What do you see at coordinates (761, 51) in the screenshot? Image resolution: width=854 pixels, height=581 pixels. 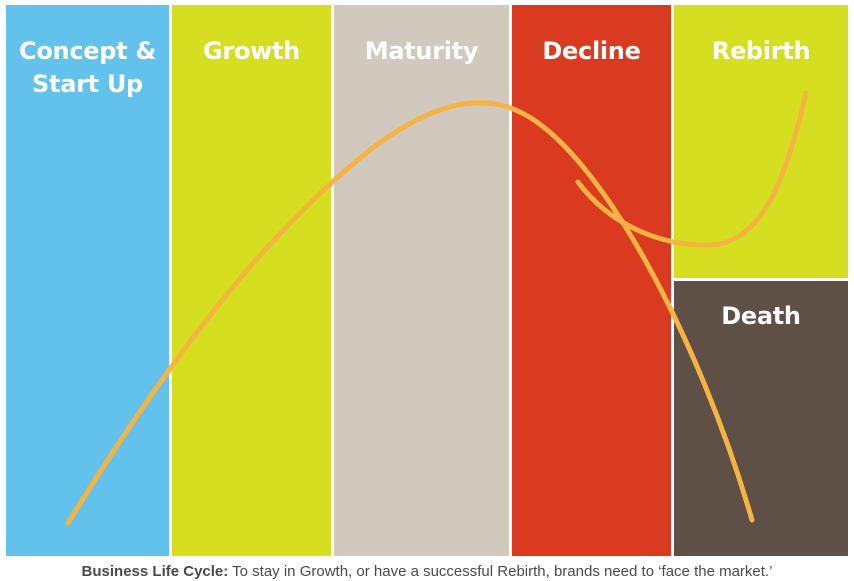 I see `stage-label-rebirth: Rebirth` at bounding box center [761, 51].